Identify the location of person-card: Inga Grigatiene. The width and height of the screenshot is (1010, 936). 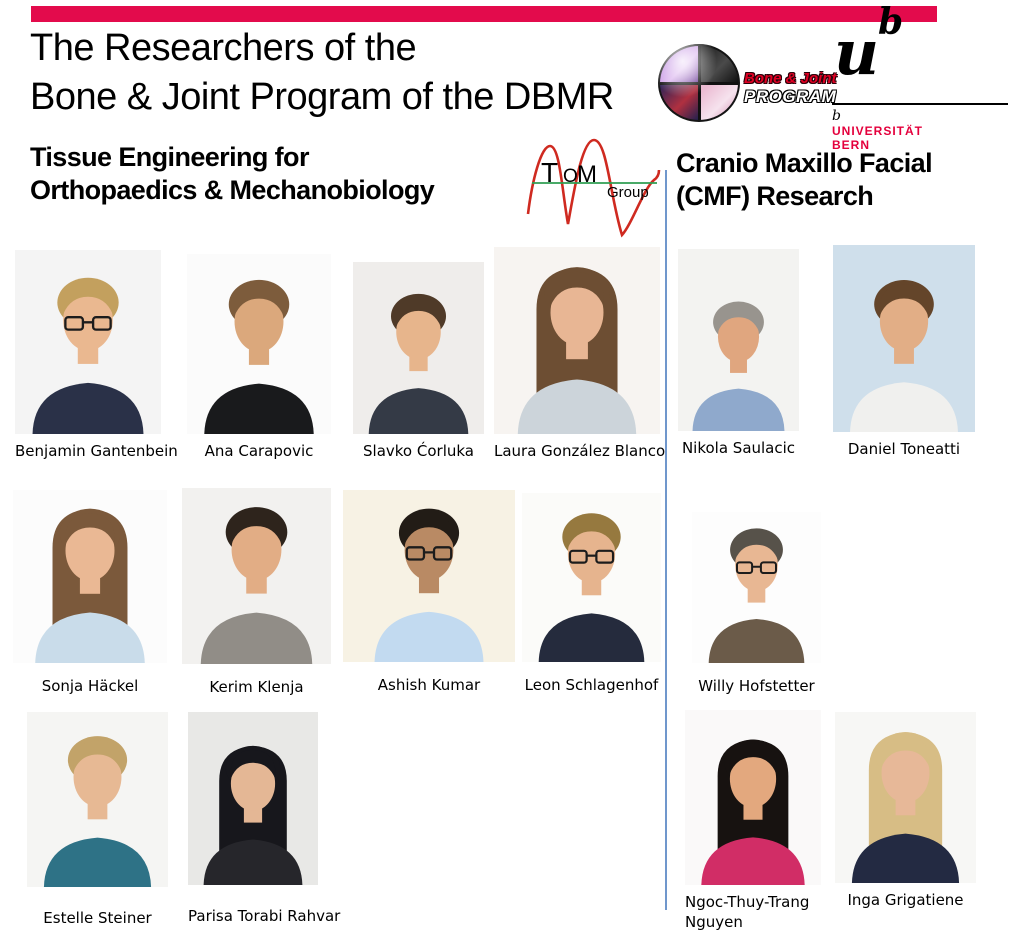
(905, 811).